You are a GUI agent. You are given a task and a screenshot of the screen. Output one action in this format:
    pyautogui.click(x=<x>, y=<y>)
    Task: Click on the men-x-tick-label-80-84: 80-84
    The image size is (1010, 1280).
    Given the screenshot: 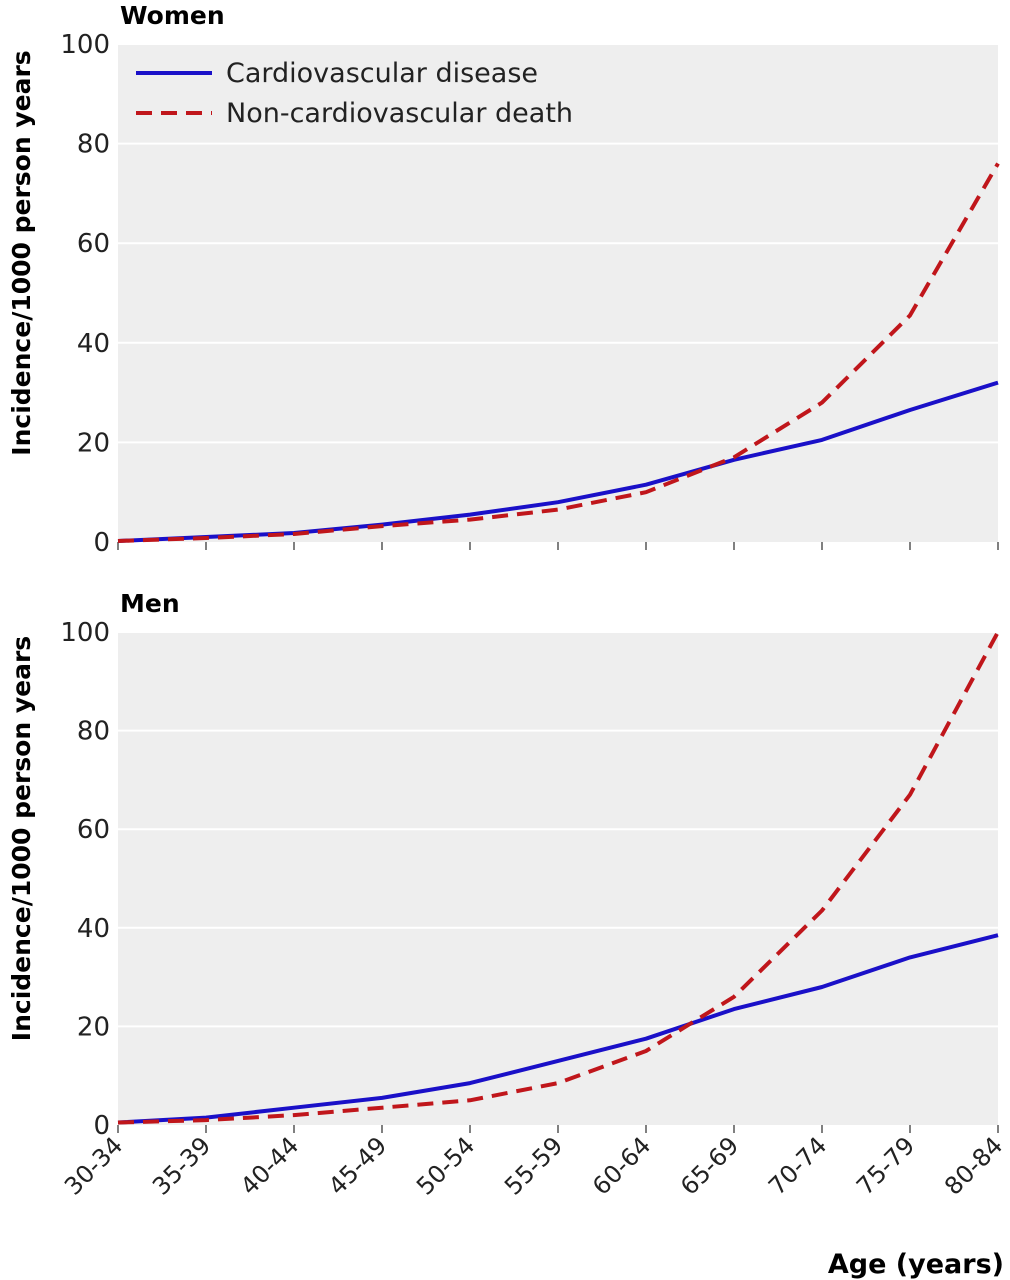 What is the action you would take?
    pyautogui.click(x=973, y=1165)
    